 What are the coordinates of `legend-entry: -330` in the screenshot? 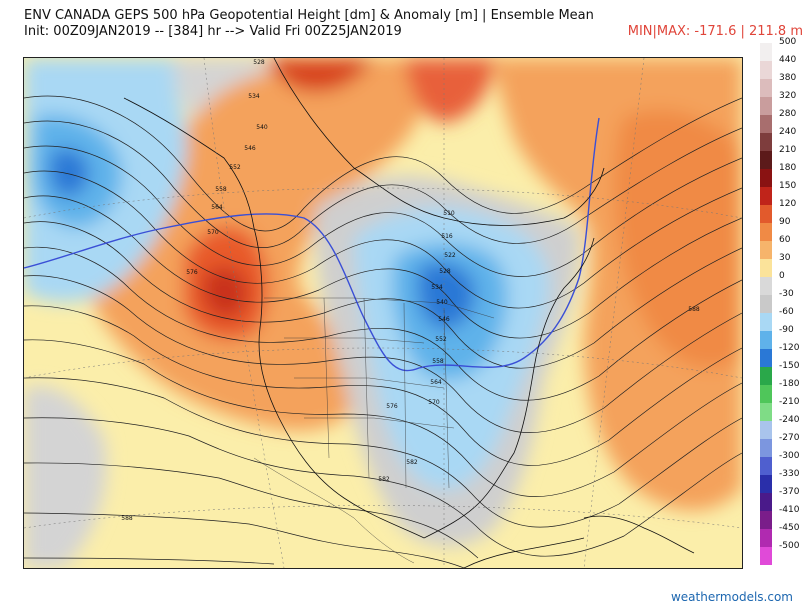 It's located at (782, 481).